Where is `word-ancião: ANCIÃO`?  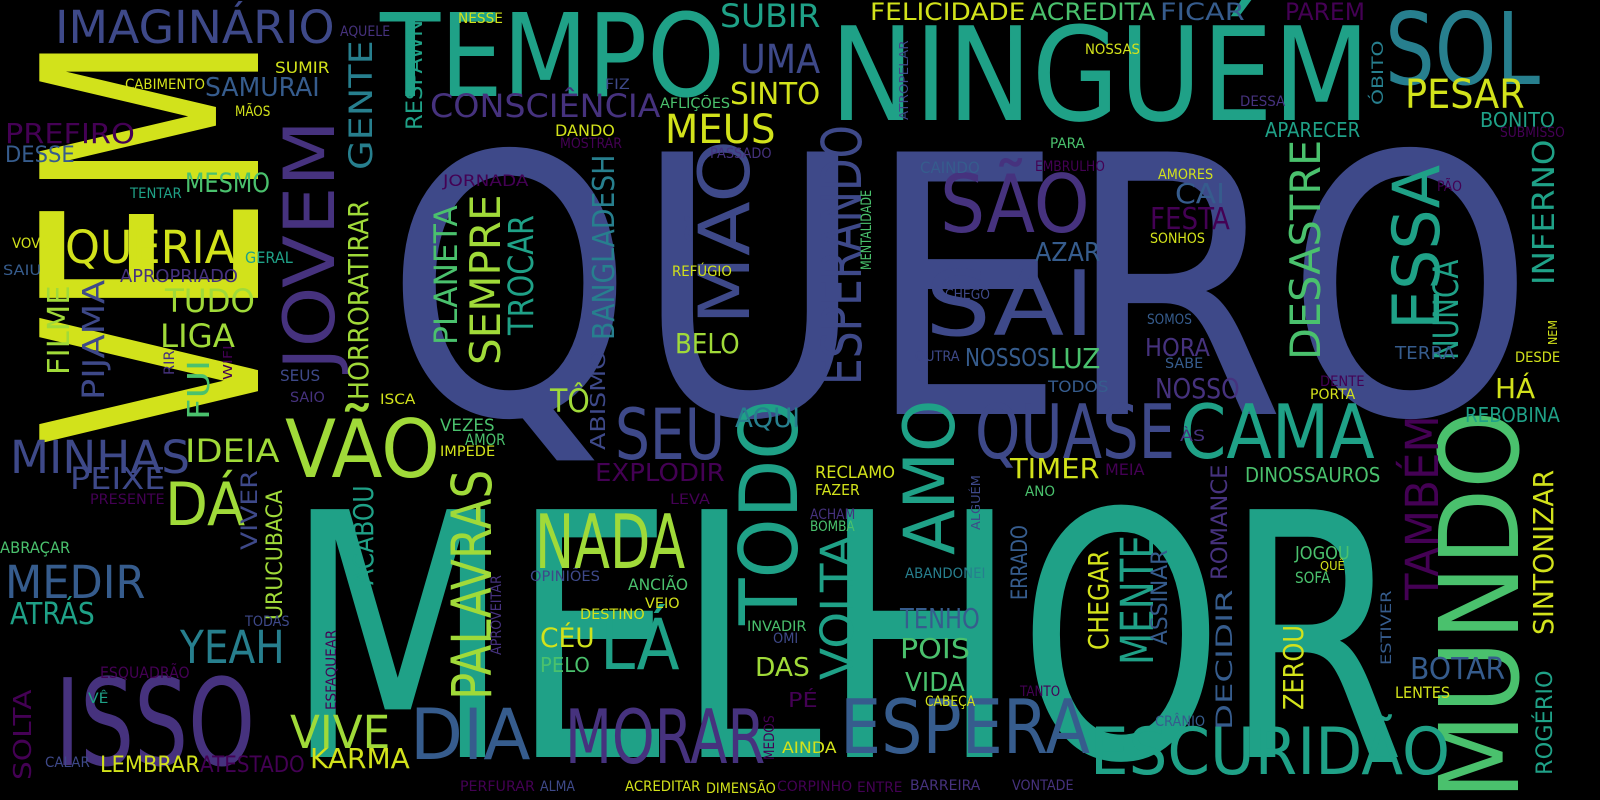 word-ancião: ANCIÃO is located at coordinates (658, 584).